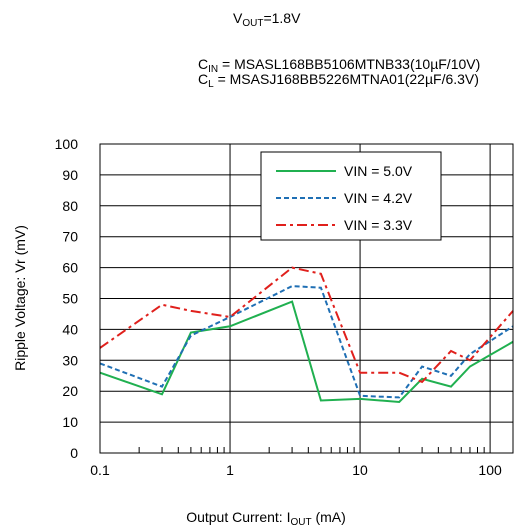 The image size is (532, 526). I want to click on cin-label: CIN = MSASL168BB5106MTNB33(10µF/10V), so click(339, 65).